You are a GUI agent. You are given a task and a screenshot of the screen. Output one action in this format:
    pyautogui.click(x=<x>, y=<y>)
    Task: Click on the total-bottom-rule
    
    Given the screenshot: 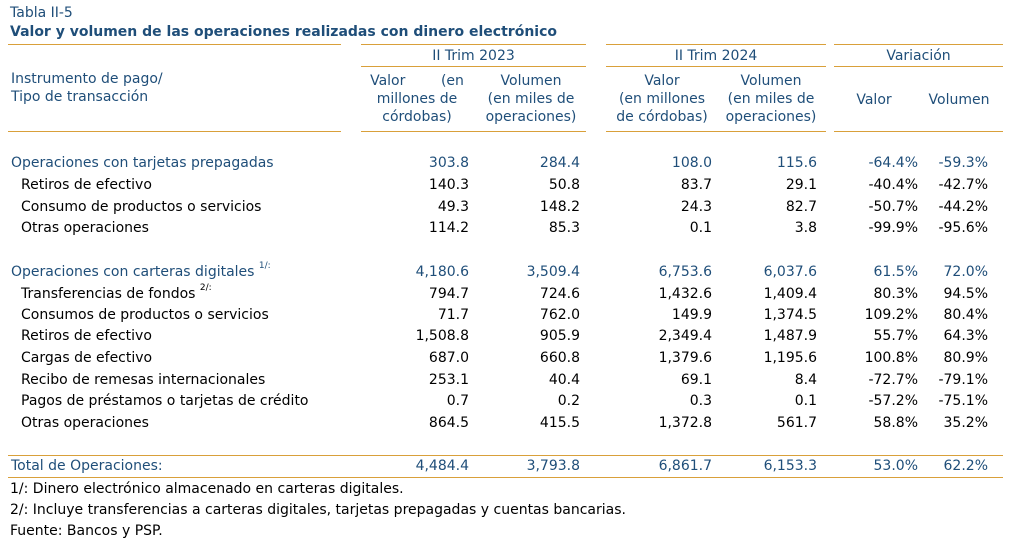 What is the action you would take?
    pyautogui.click(x=505, y=477)
    